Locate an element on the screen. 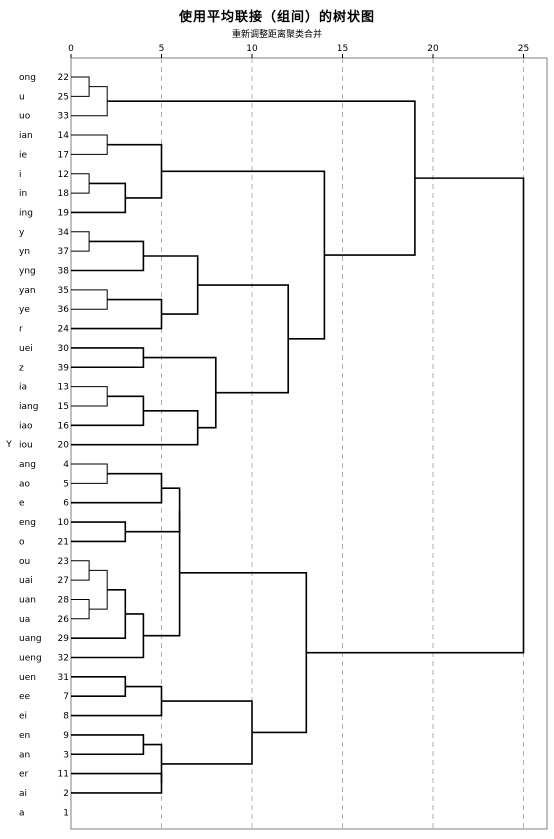 The image size is (554, 839). leaf-label: iao is located at coordinates (26, 426).